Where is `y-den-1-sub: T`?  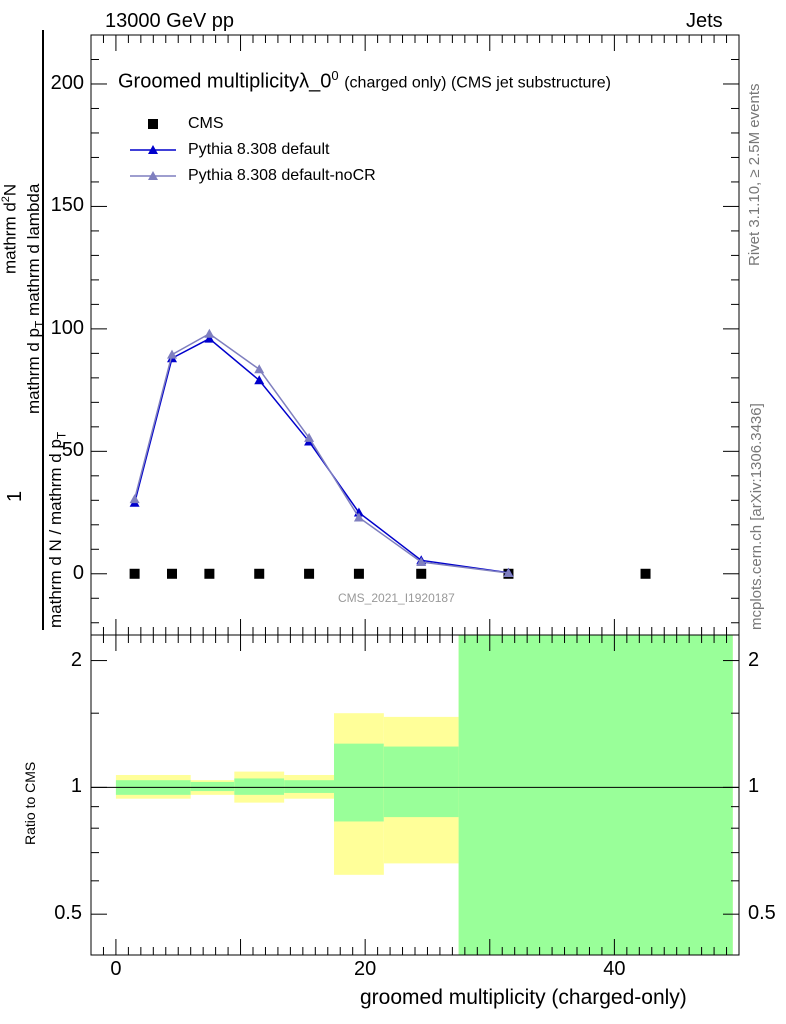 y-den-1-sub: T is located at coordinates (61, 435).